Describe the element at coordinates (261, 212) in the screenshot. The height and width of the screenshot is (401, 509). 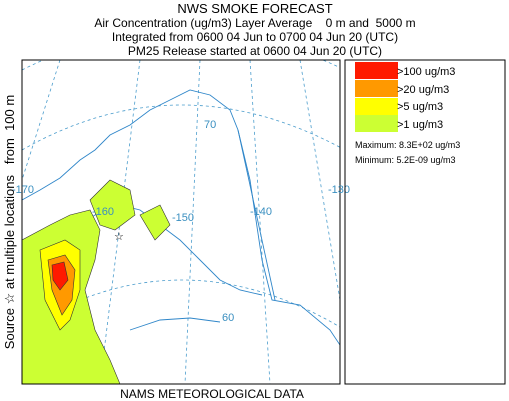
I see `graticule-label: -140` at that location.